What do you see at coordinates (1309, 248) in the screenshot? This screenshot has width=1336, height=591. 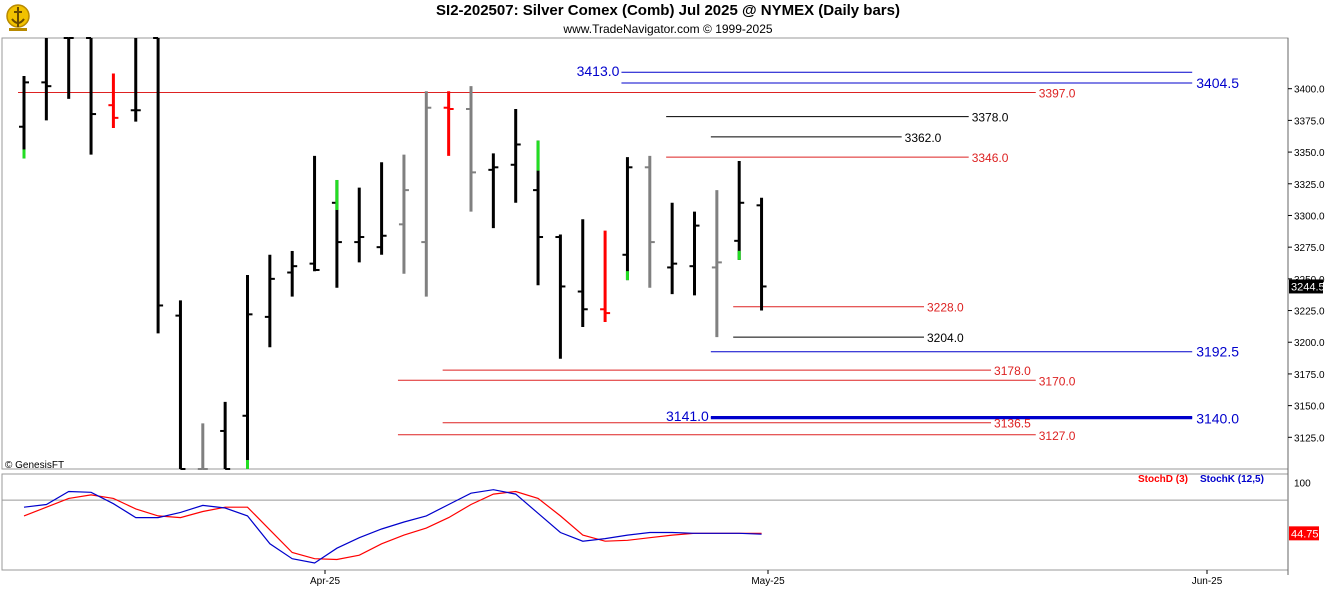 I see `y-tick-label: 3275.0` at bounding box center [1309, 248].